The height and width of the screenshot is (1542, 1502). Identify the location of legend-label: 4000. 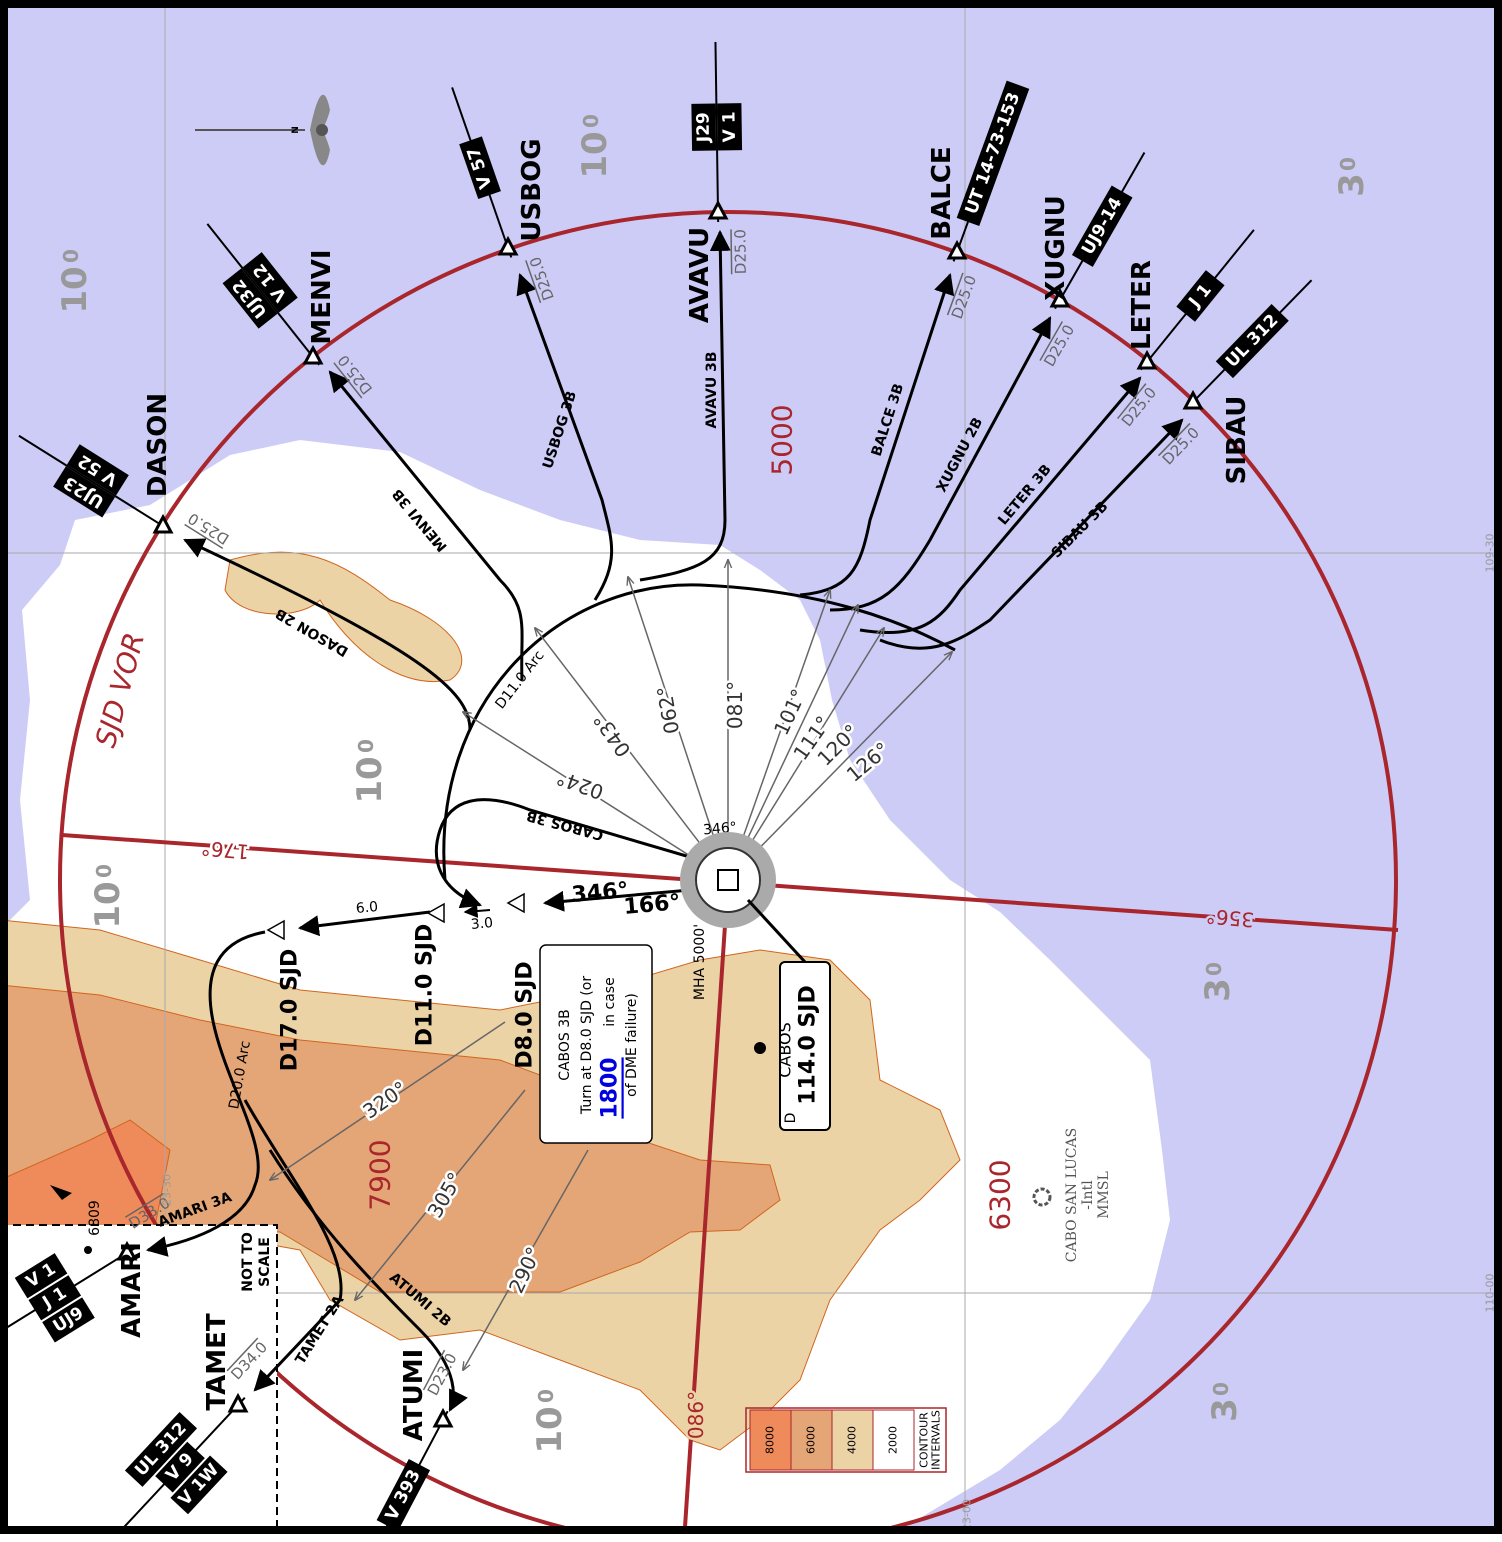
(852, 1440).